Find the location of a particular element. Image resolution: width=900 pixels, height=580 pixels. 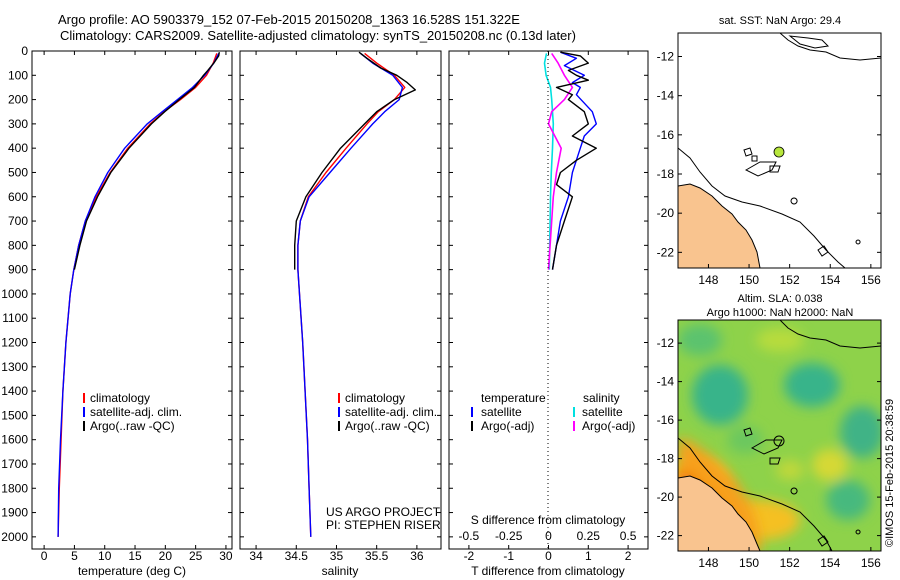

x-tick-label: 1 is located at coordinates (588, 556).